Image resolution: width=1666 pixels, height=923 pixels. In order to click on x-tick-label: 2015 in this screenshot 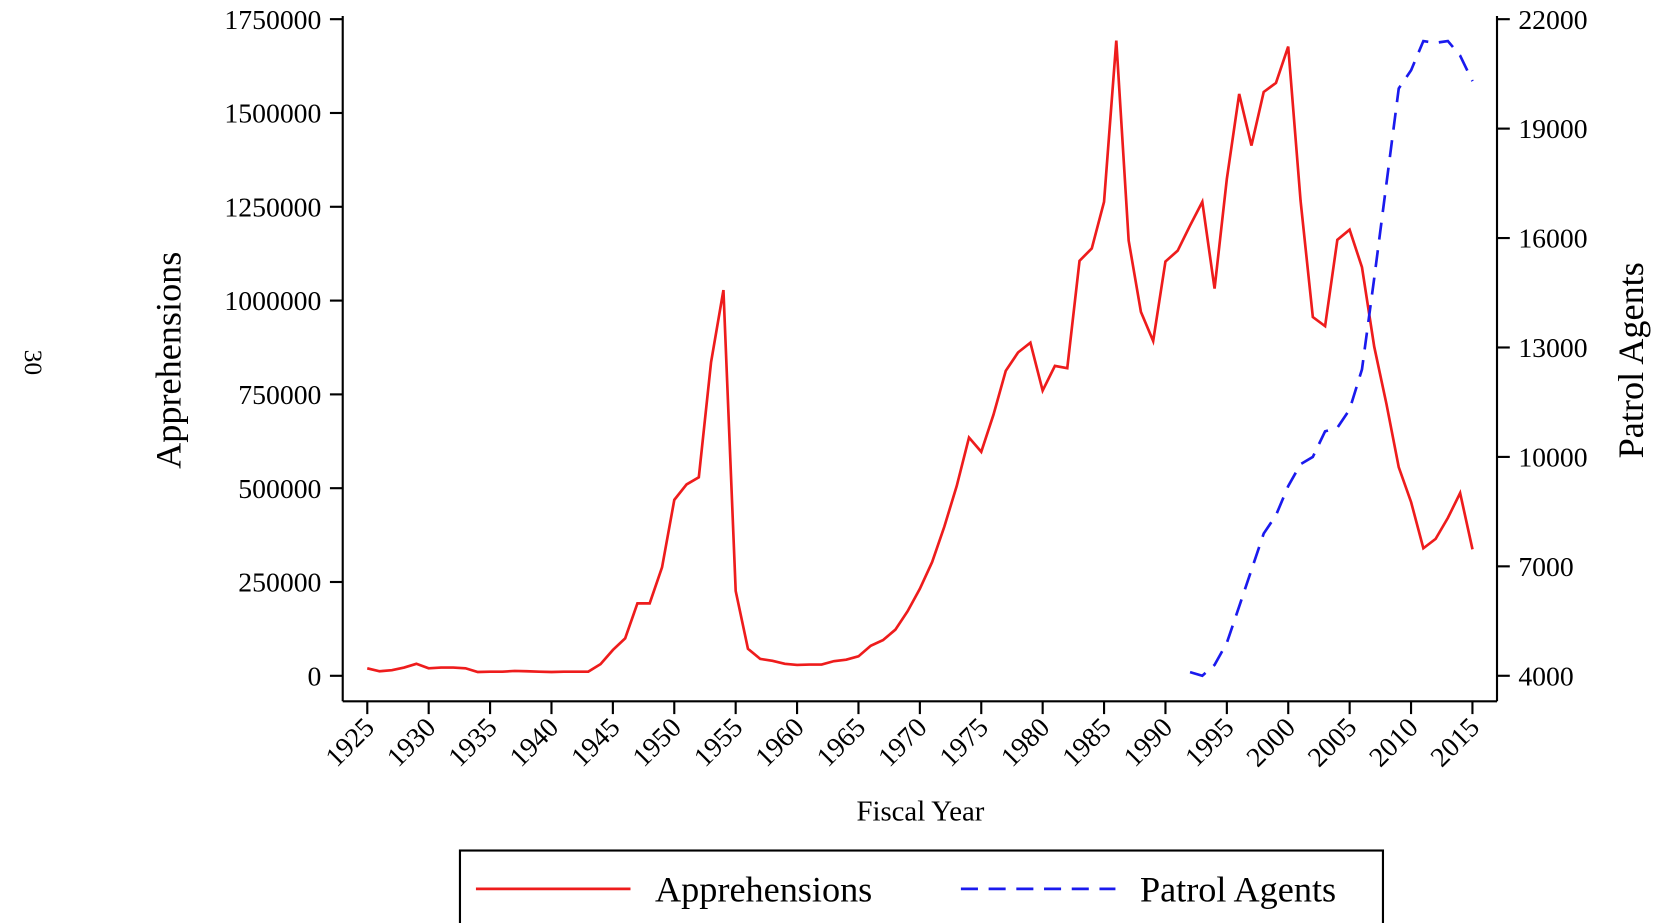, I will do `click(1454, 741)`.